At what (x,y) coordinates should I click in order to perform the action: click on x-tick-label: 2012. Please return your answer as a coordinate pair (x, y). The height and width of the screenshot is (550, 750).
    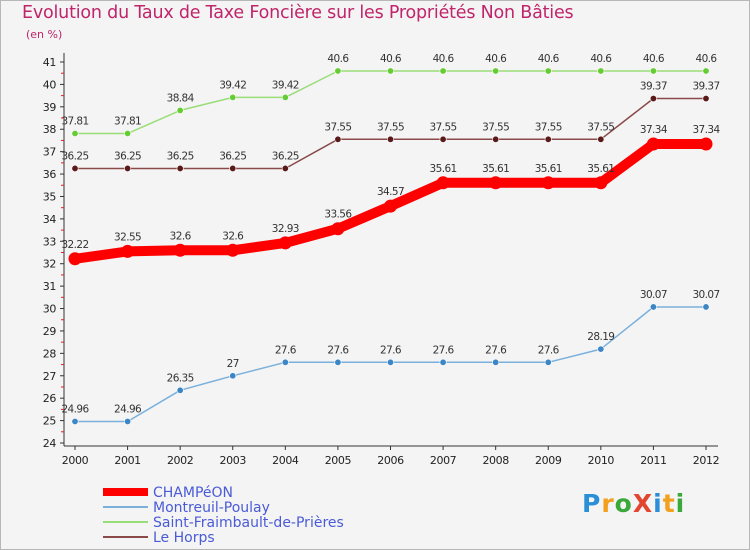
    Looking at the image, I should click on (706, 460).